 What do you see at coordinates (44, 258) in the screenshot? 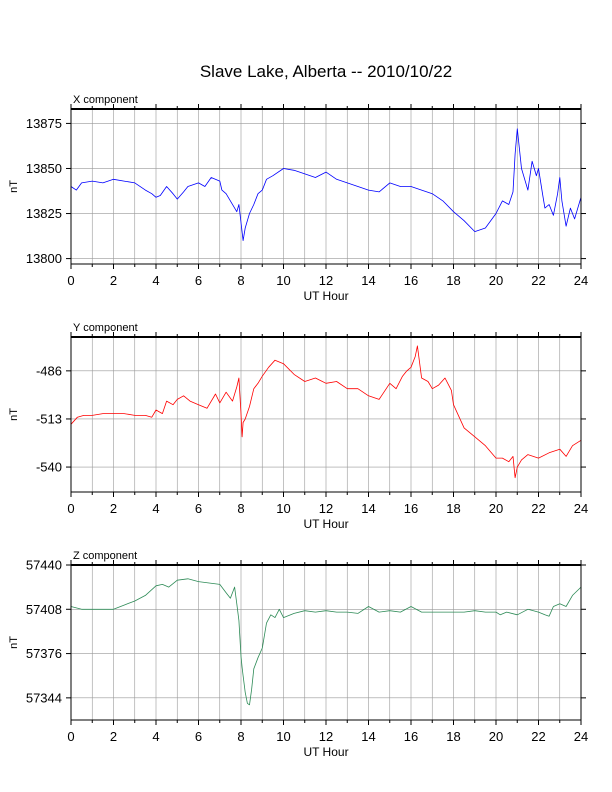
I see `y-tick-label: 13800` at bounding box center [44, 258].